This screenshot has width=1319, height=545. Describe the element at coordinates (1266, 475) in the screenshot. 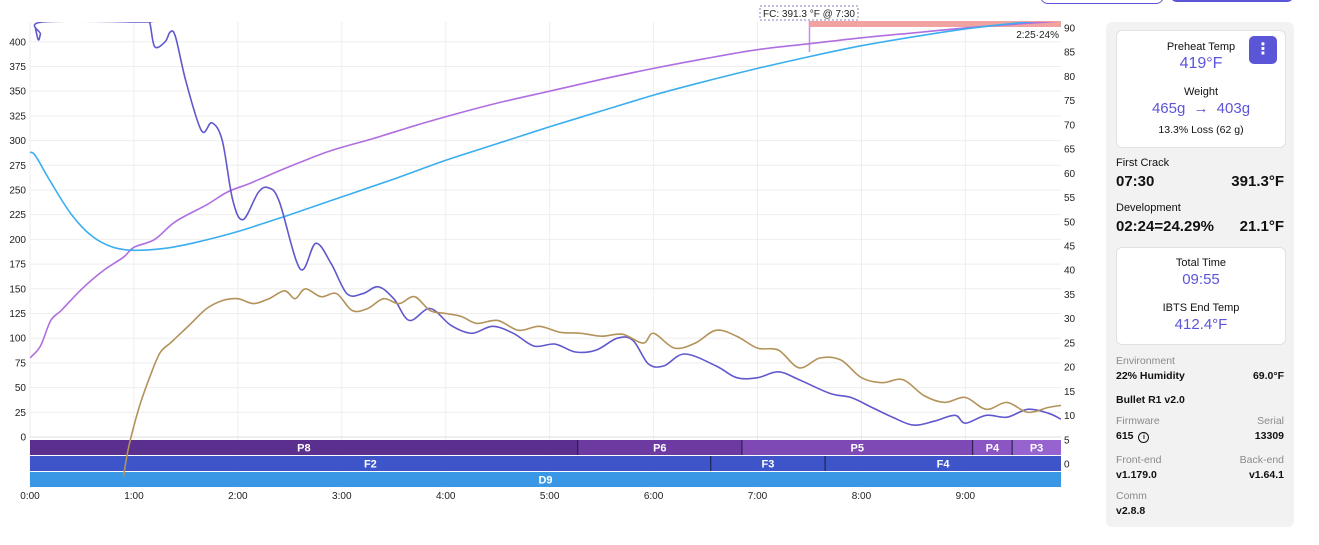

I see `backend-value: v1.64.1` at that location.